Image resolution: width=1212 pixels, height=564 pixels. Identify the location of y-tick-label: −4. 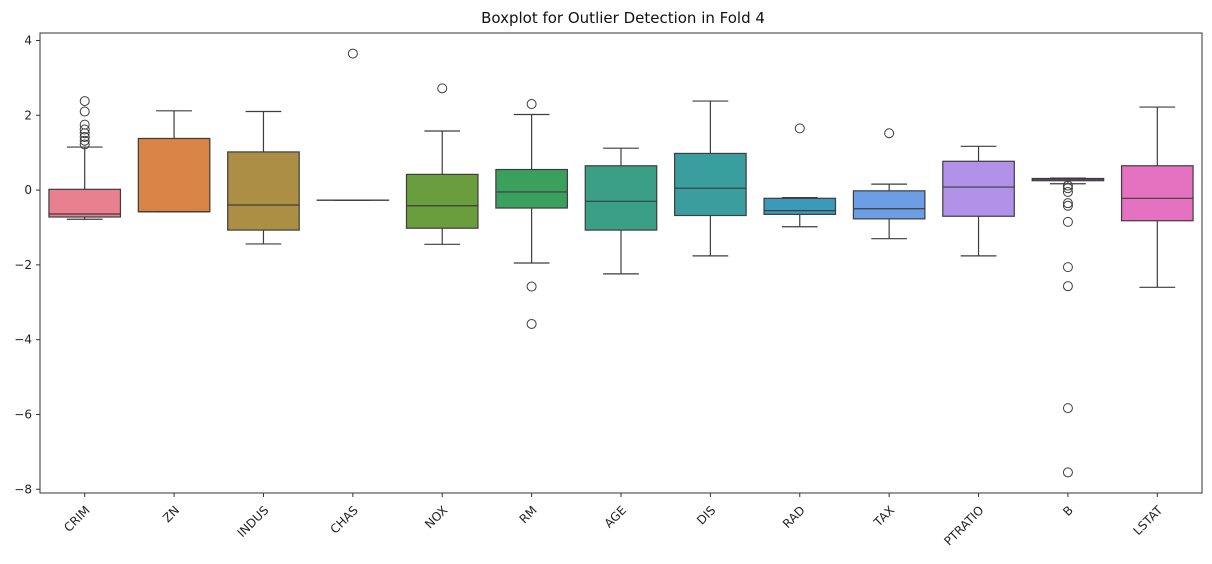
(23, 340).